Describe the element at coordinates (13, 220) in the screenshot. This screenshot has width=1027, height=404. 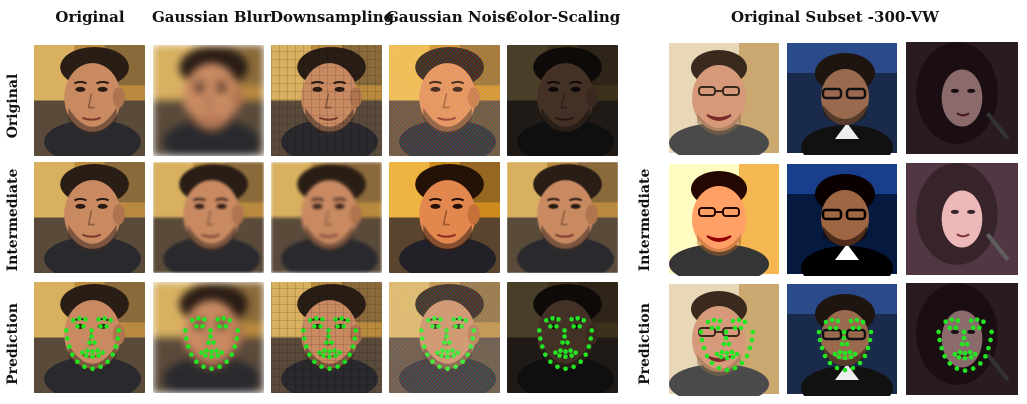
I see `row-label-intermediate: Intermediate` at that location.